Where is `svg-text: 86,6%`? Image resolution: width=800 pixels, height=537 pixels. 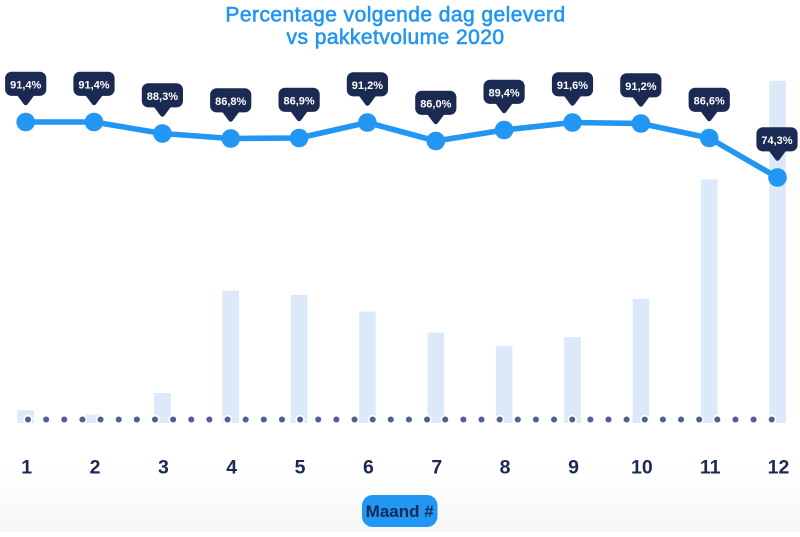 svg-text: 86,6% is located at coordinates (709, 101).